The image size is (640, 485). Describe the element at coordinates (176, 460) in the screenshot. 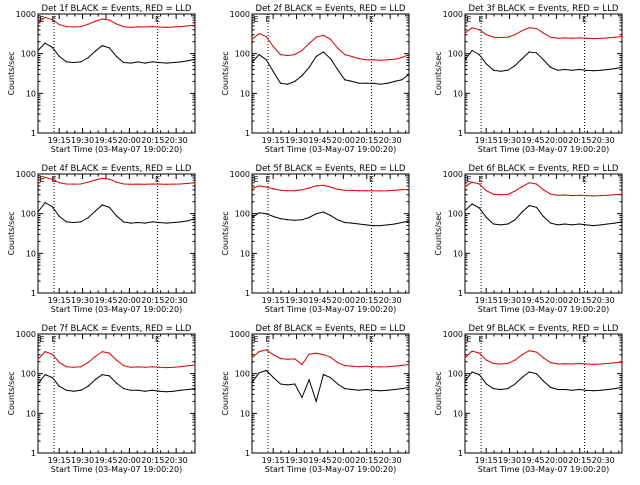

I see `x-tick-label: 20:30` at that location.